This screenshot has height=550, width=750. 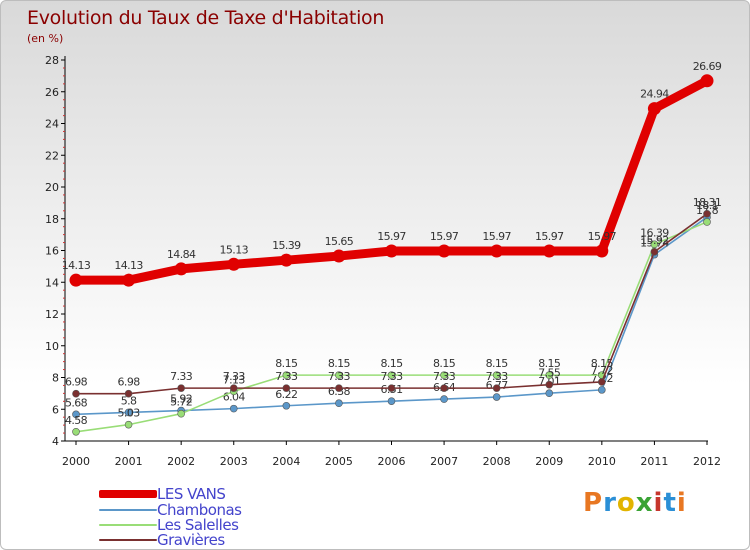 What do you see at coordinates (55, 378) in the screenshot?
I see `y-tick-label: 8` at bounding box center [55, 378].